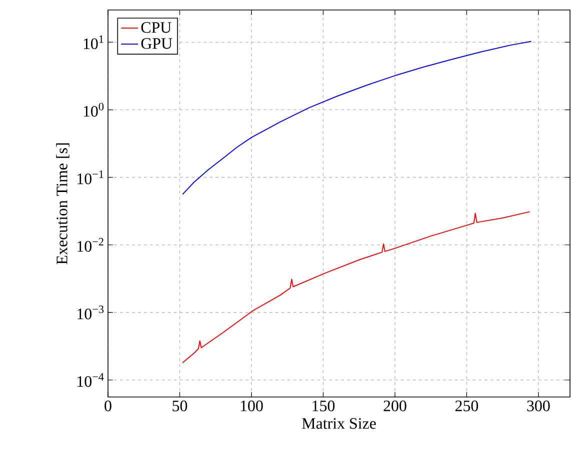  I want to click on x-tick-label: 50, so click(180, 406).